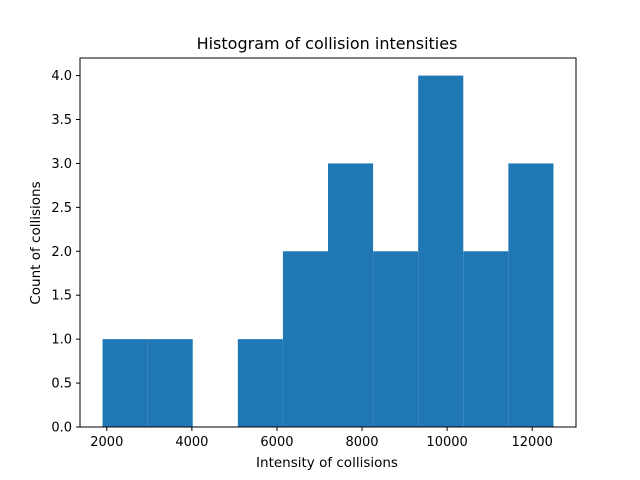 This screenshot has width=640, height=480. Describe the element at coordinates (61, 428) in the screenshot. I see `y-tick-label: 0.0` at that location.